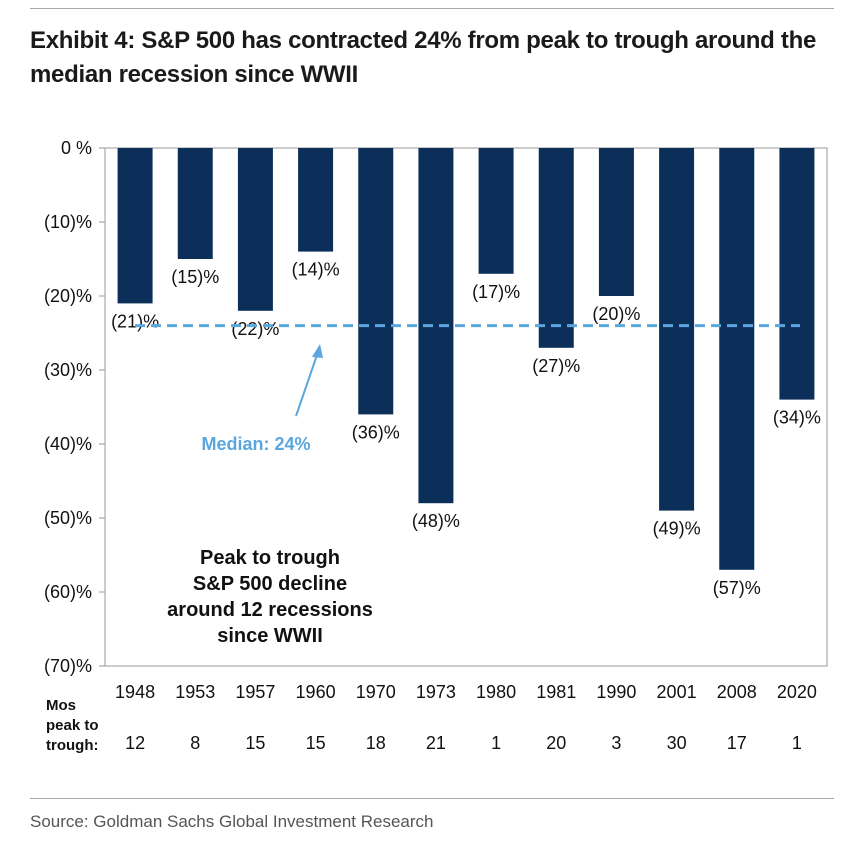 Image resolution: width=852 pixels, height=854 pixels. What do you see at coordinates (270, 558) in the screenshot?
I see `annotation-line: Peak to trough` at bounding box center [270, 558].